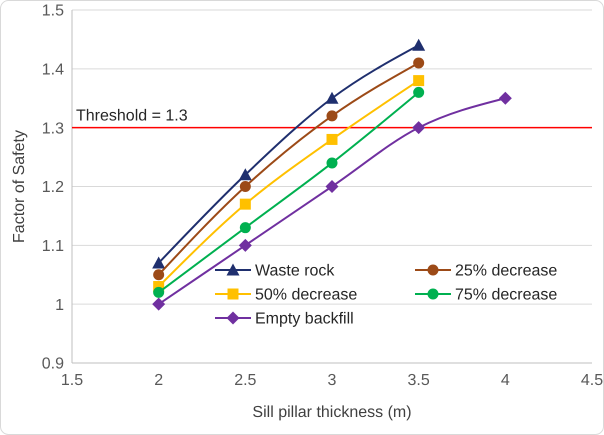  What do you see at coordinates (304, 319) in the screenshot?
I see `legend-label: Empty backfill` at bounding box center [304, 319].